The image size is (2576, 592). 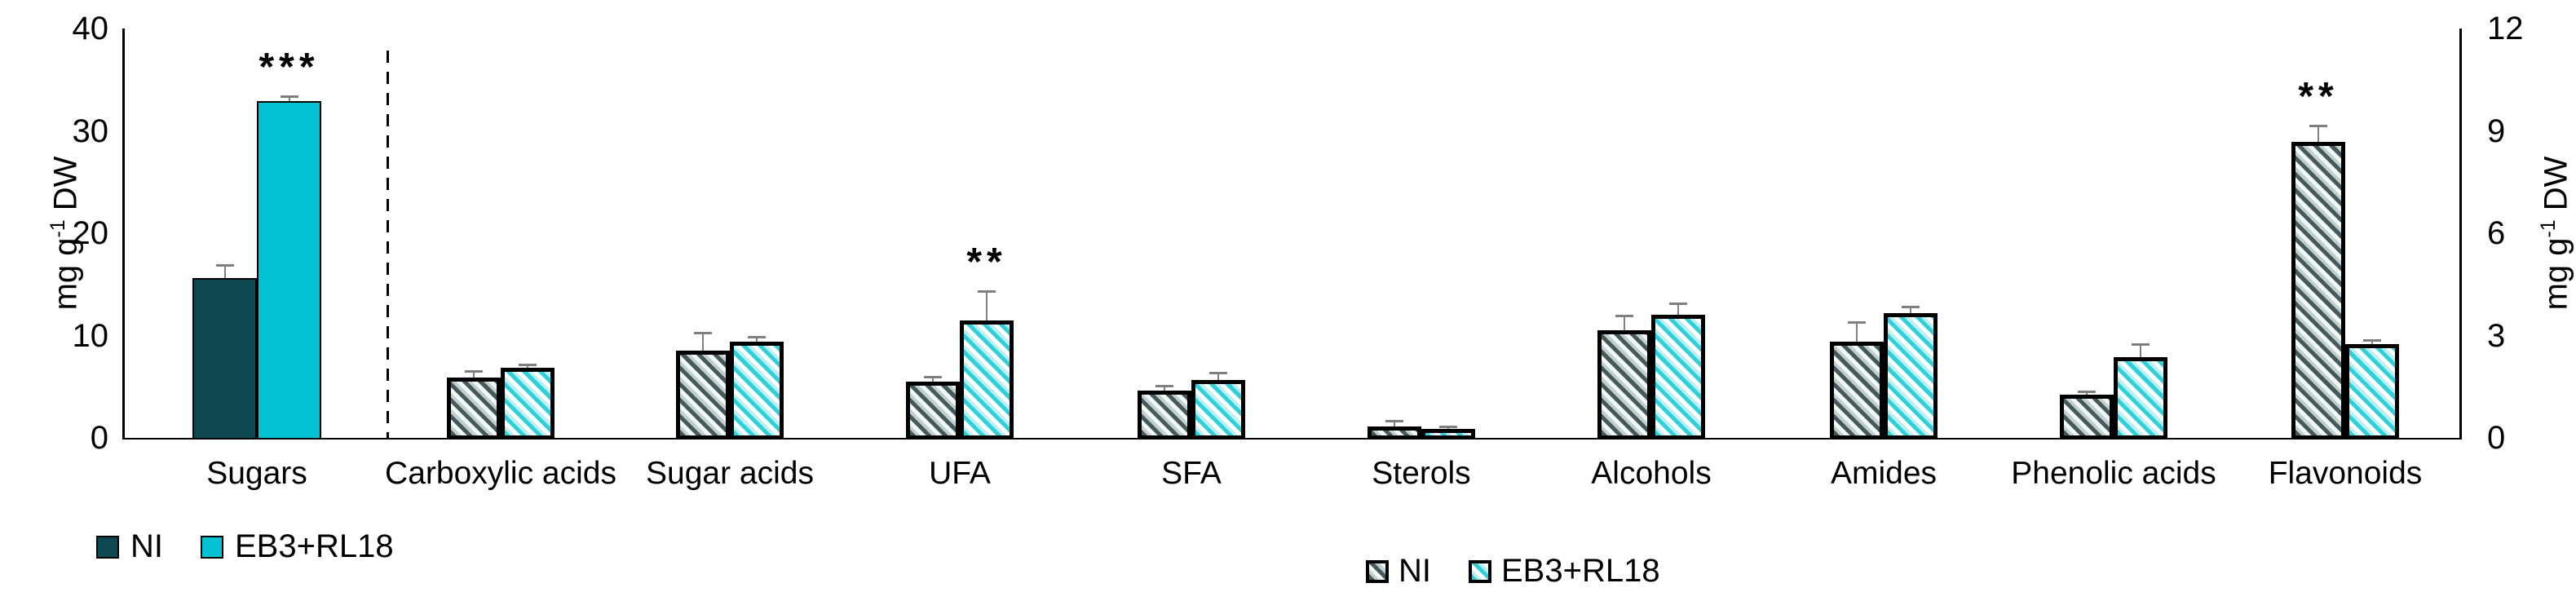 What do you see at coordinates (2549, 229) in the screenshot?
I see `right-axis-title-sup: -1` at bounding box center [2549, 229].